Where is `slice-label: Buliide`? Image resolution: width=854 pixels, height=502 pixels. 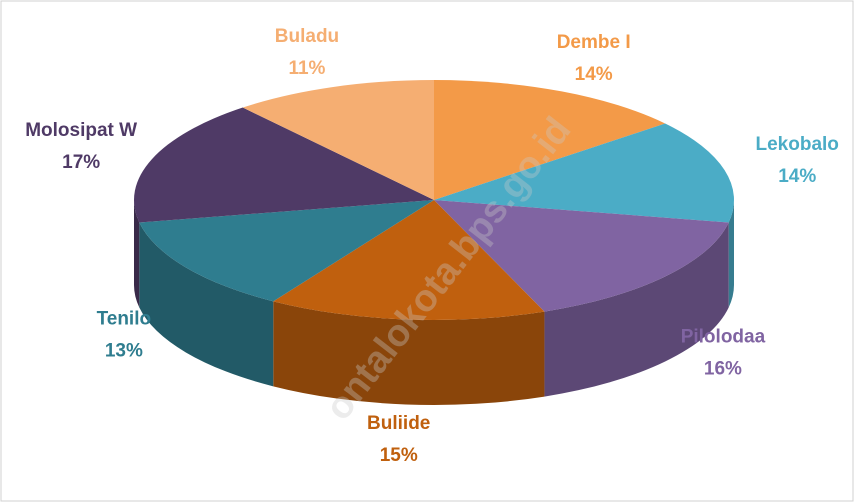
slice-label: Buliide is located at coordinates (398, 423).